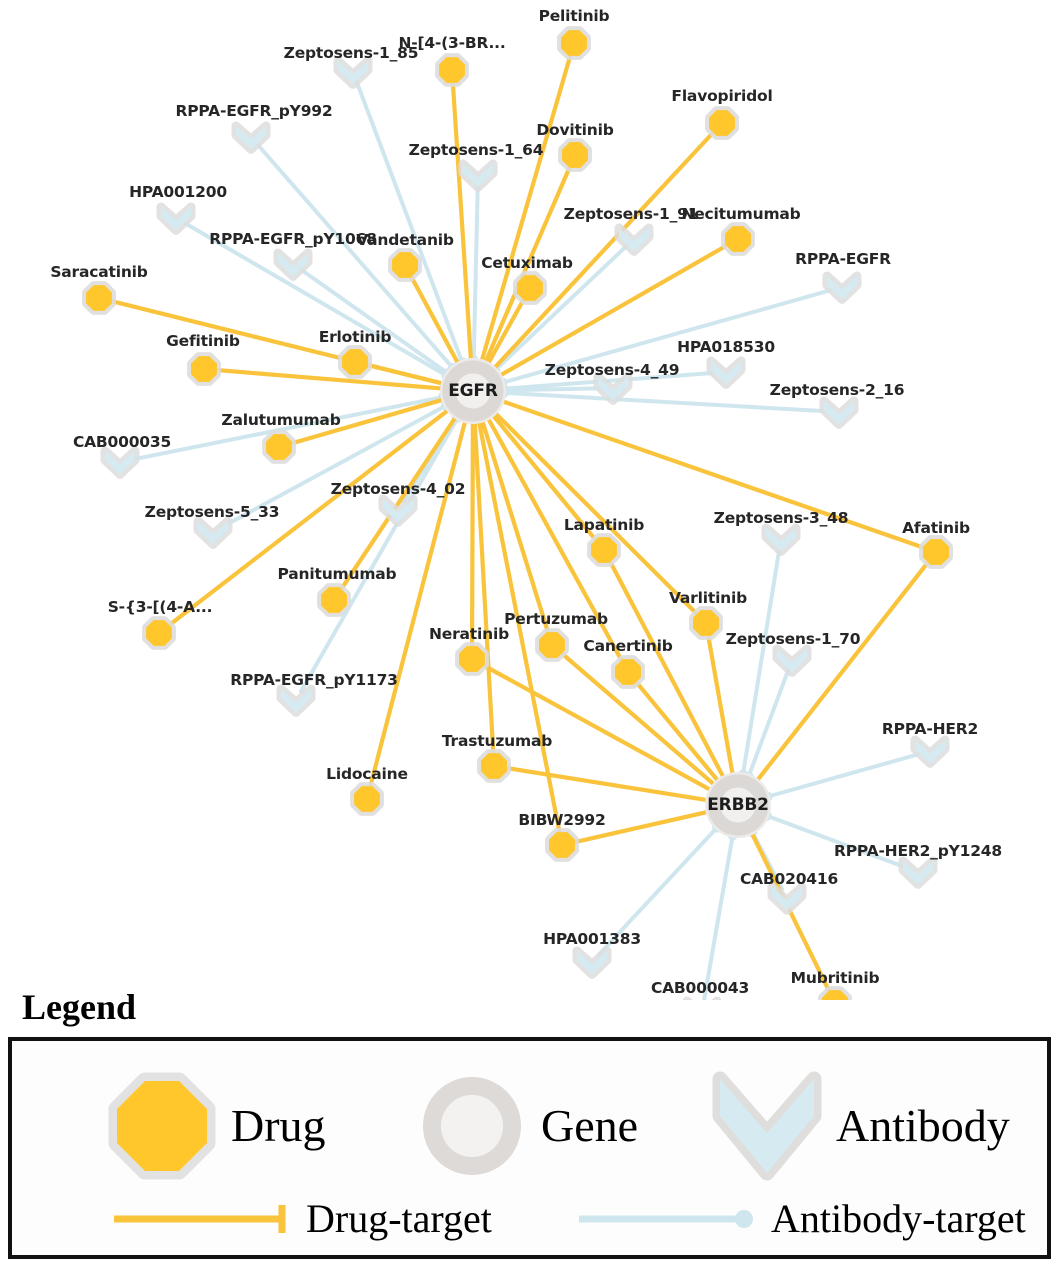  What do you see at coordinates (472, 1126) in the screenshot?
I see `gene-icon` at bounding box center [472, 1126].